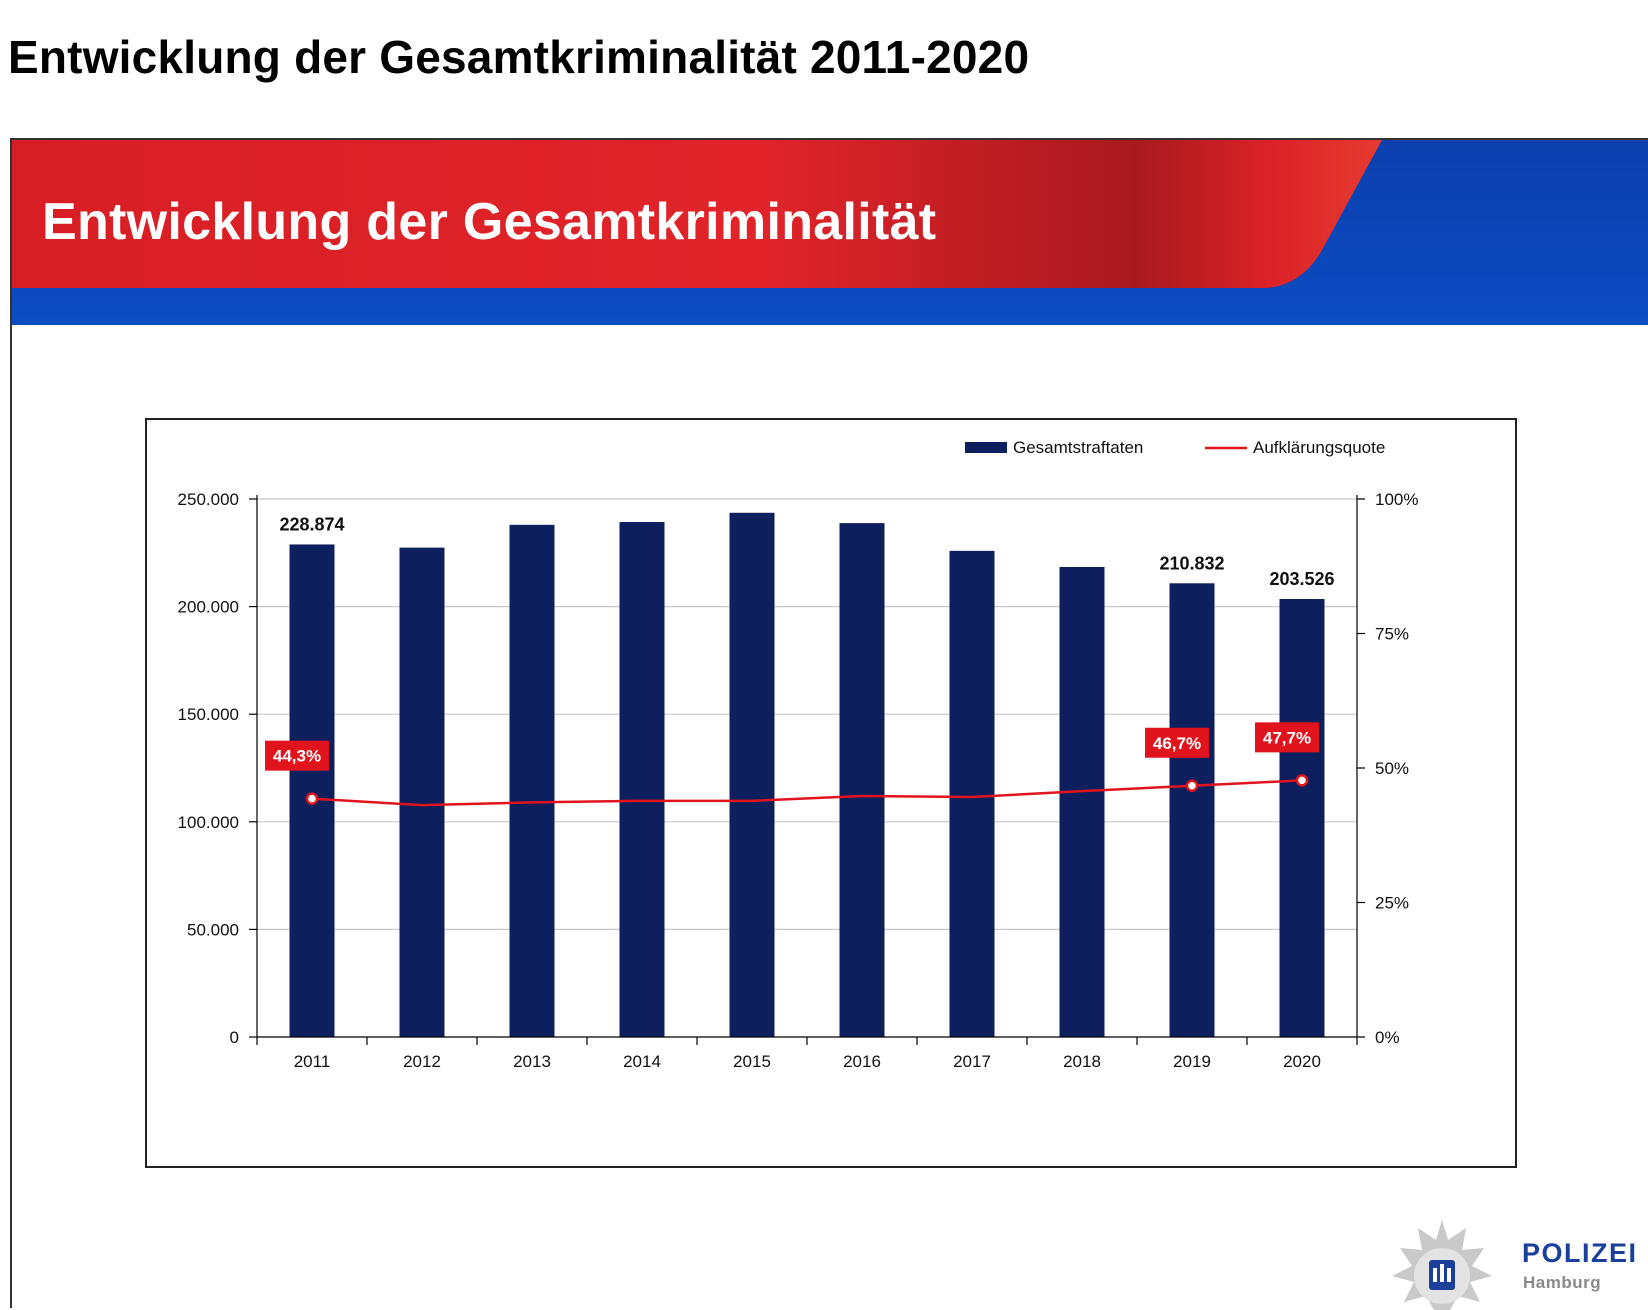  What do you see at coordinates (642, 779) in the screenshot?
I see `bar-2014` at bounding box center [642, 779].